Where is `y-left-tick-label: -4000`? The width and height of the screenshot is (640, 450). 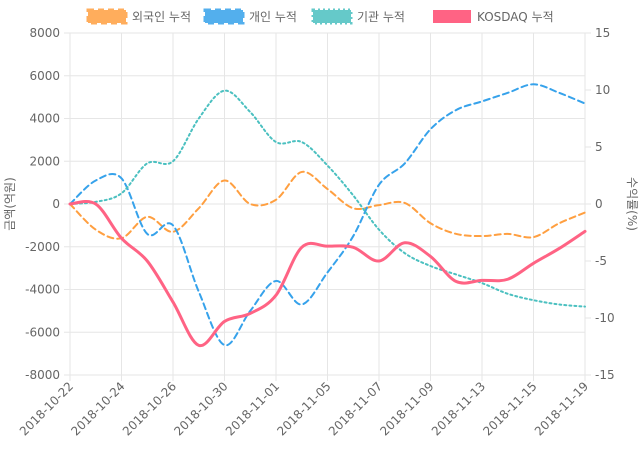
y-left-tick-label: -4000 is located at coordinates (42, 290).